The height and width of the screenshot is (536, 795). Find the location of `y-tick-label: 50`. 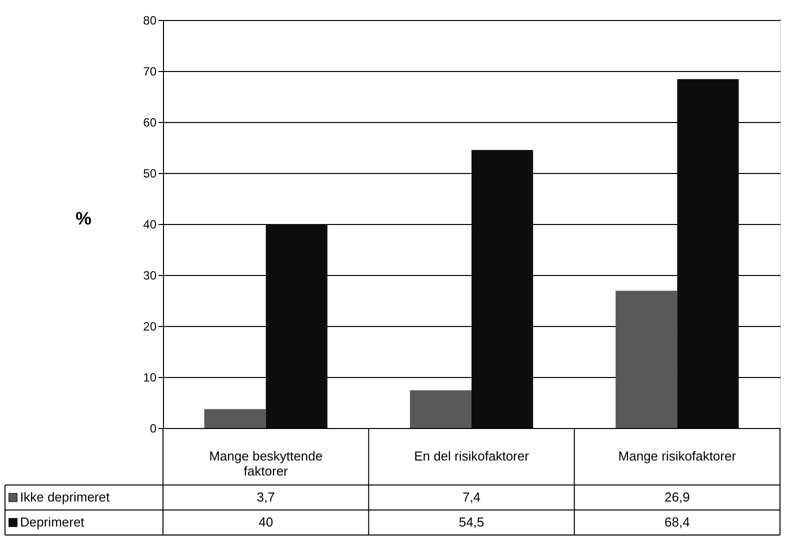

y-tick-label: 50 is located at coordinates (150, 173).